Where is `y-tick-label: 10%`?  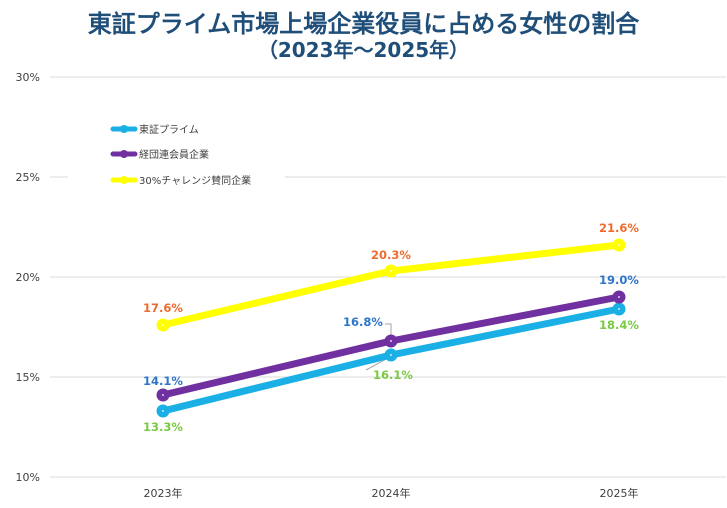 y-tick-label: 10% is located at coordinates (28, 477).